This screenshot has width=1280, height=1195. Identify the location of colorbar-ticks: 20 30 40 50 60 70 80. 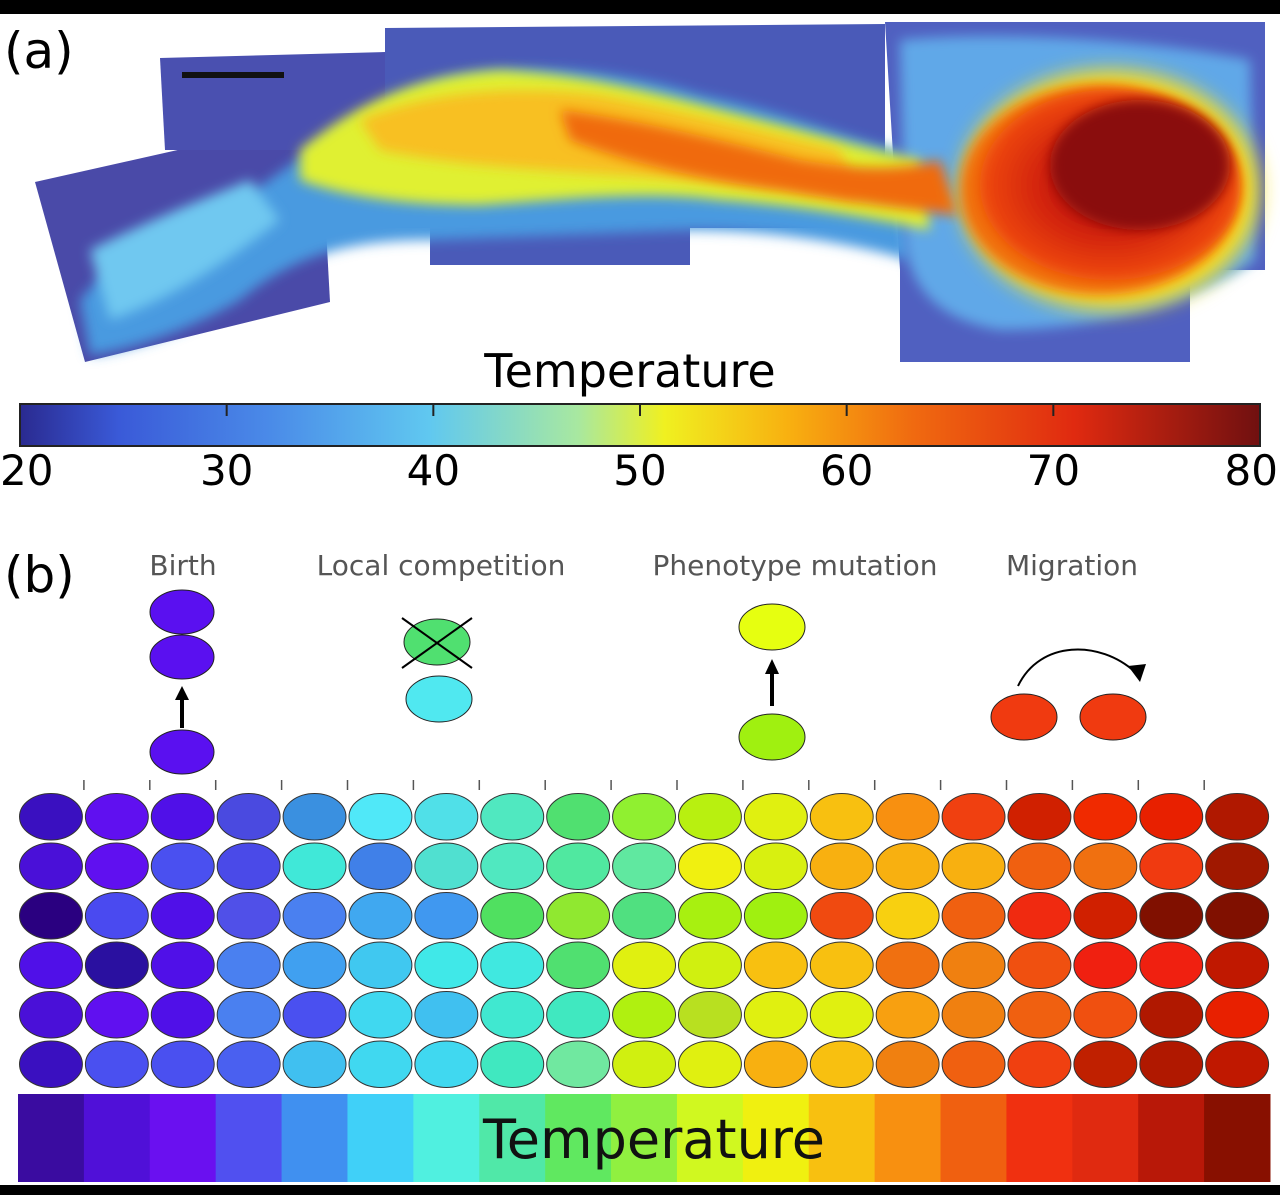
(639, 449).